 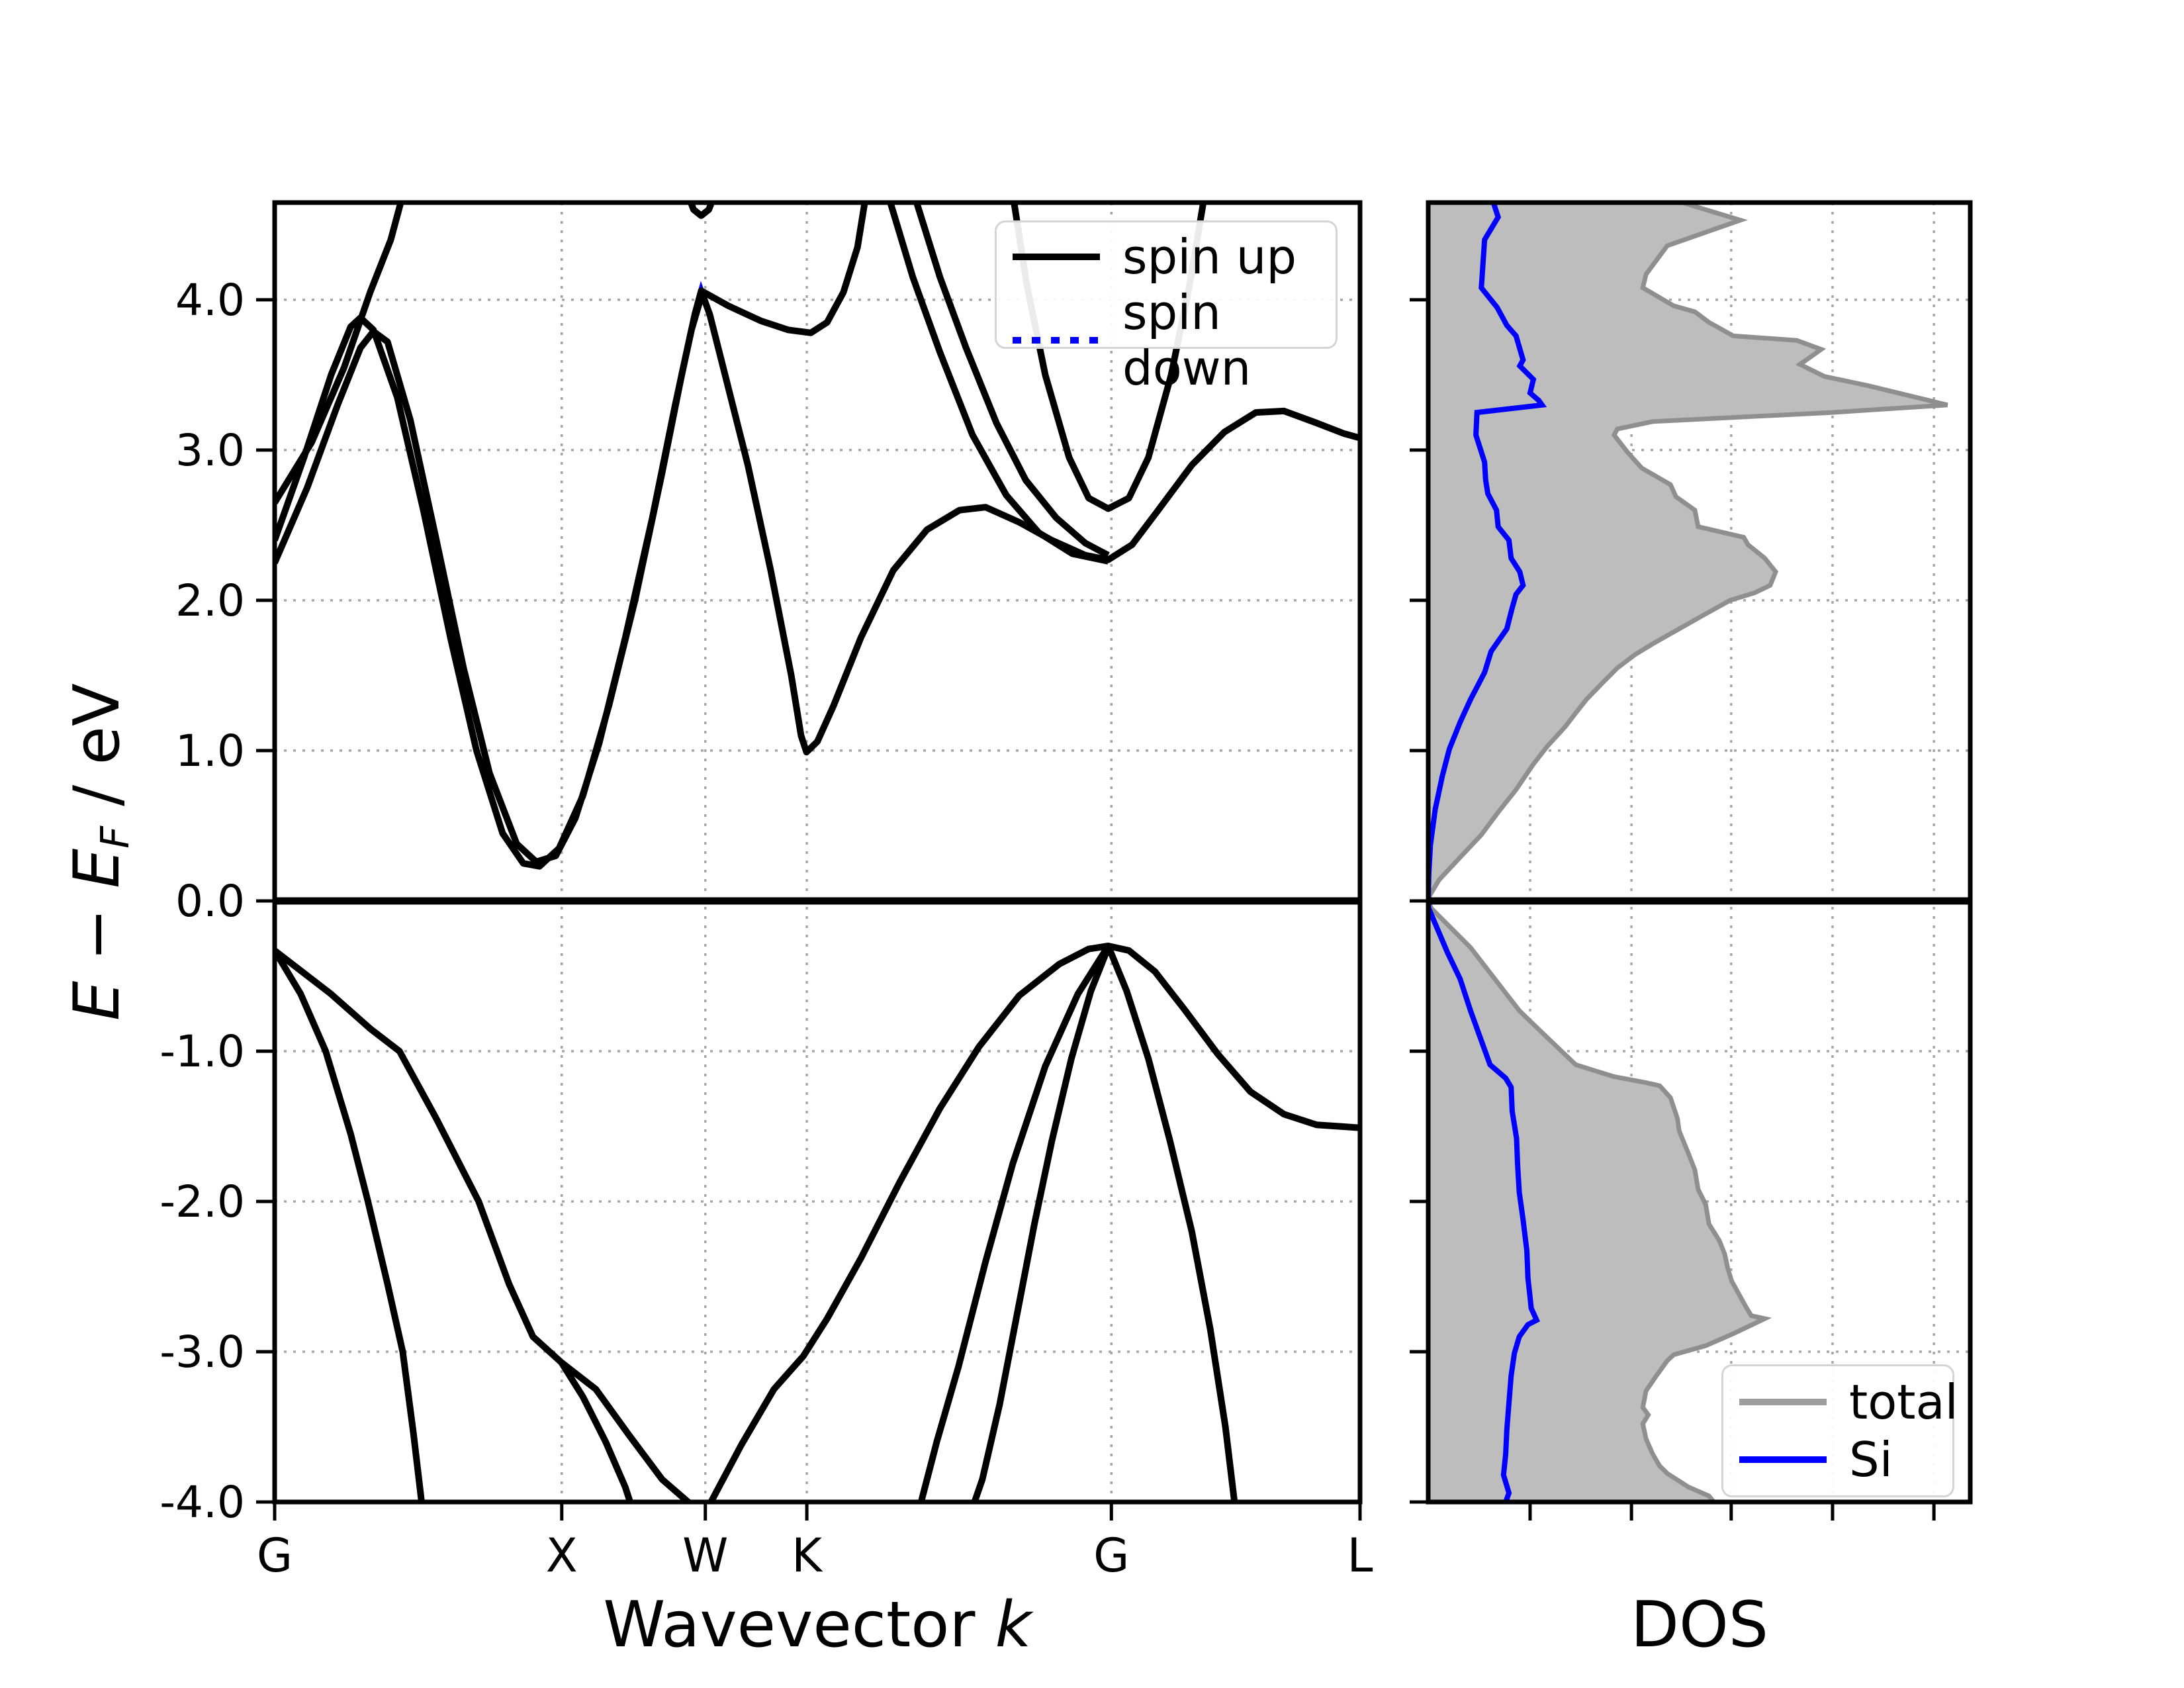 What do you see at coordinates (210, 300) in the screenshot?
I see `y-tick-label-4.0: 4.0` at bounding box center [210, 300].